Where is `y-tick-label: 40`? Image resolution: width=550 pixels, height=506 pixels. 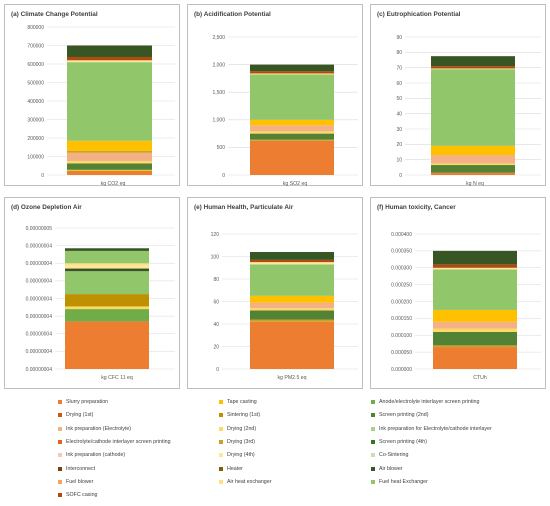
y-tick-label: 40 is located at coordinates (216, 325).